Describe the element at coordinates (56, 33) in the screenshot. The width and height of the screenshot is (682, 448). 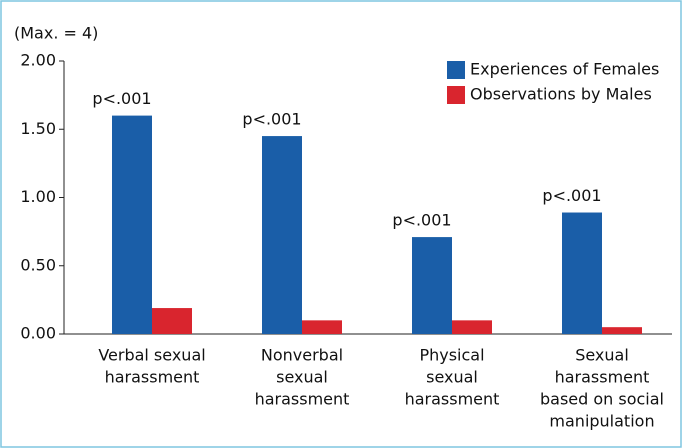
I see `y-axis-label: (Max. = 4)` at that location.